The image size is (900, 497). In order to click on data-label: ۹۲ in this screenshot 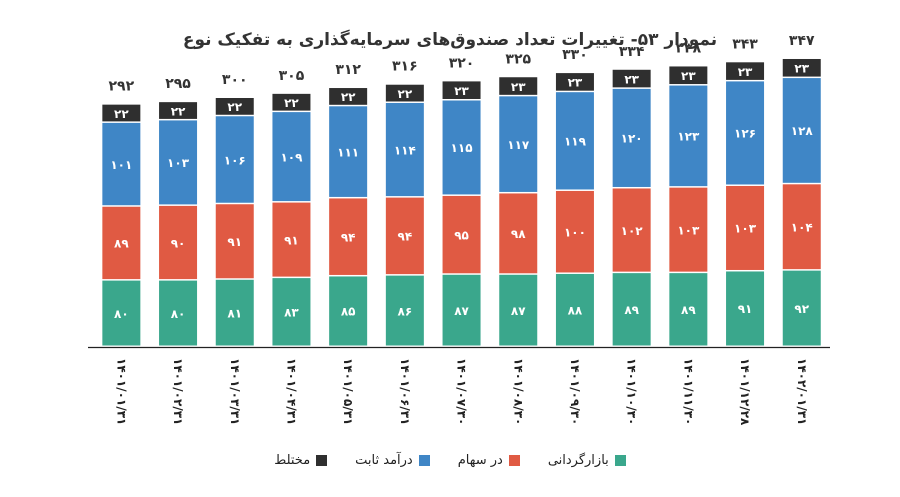, I will do `click(801, 309)`.